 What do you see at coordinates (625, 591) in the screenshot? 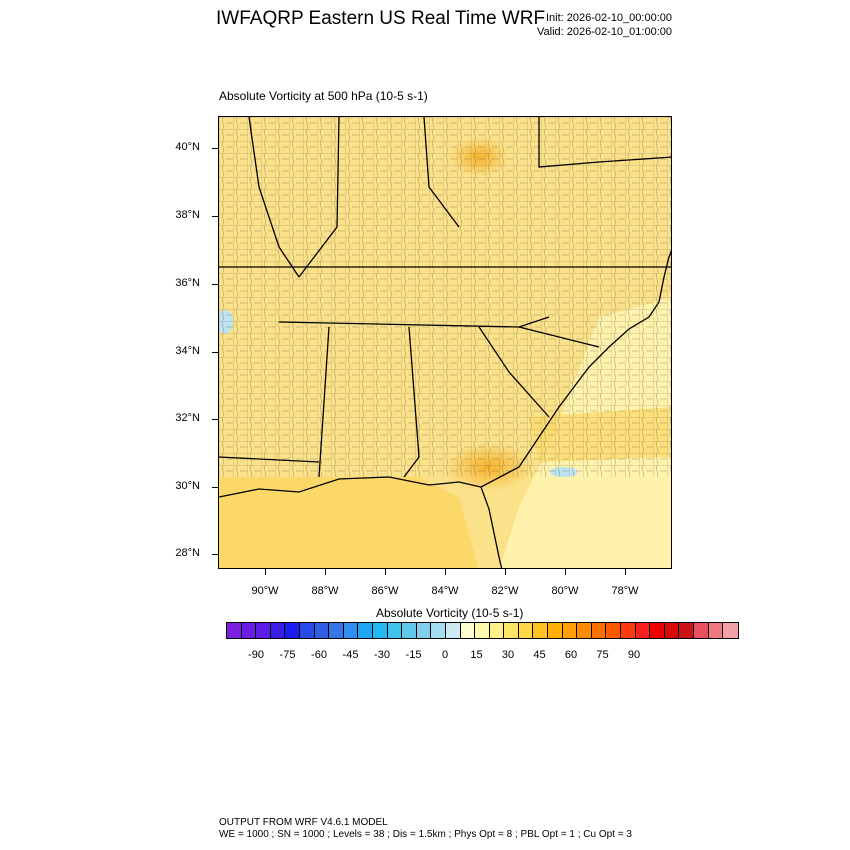
I see `lon-label: 78°W` at bounding box center [625, 591].